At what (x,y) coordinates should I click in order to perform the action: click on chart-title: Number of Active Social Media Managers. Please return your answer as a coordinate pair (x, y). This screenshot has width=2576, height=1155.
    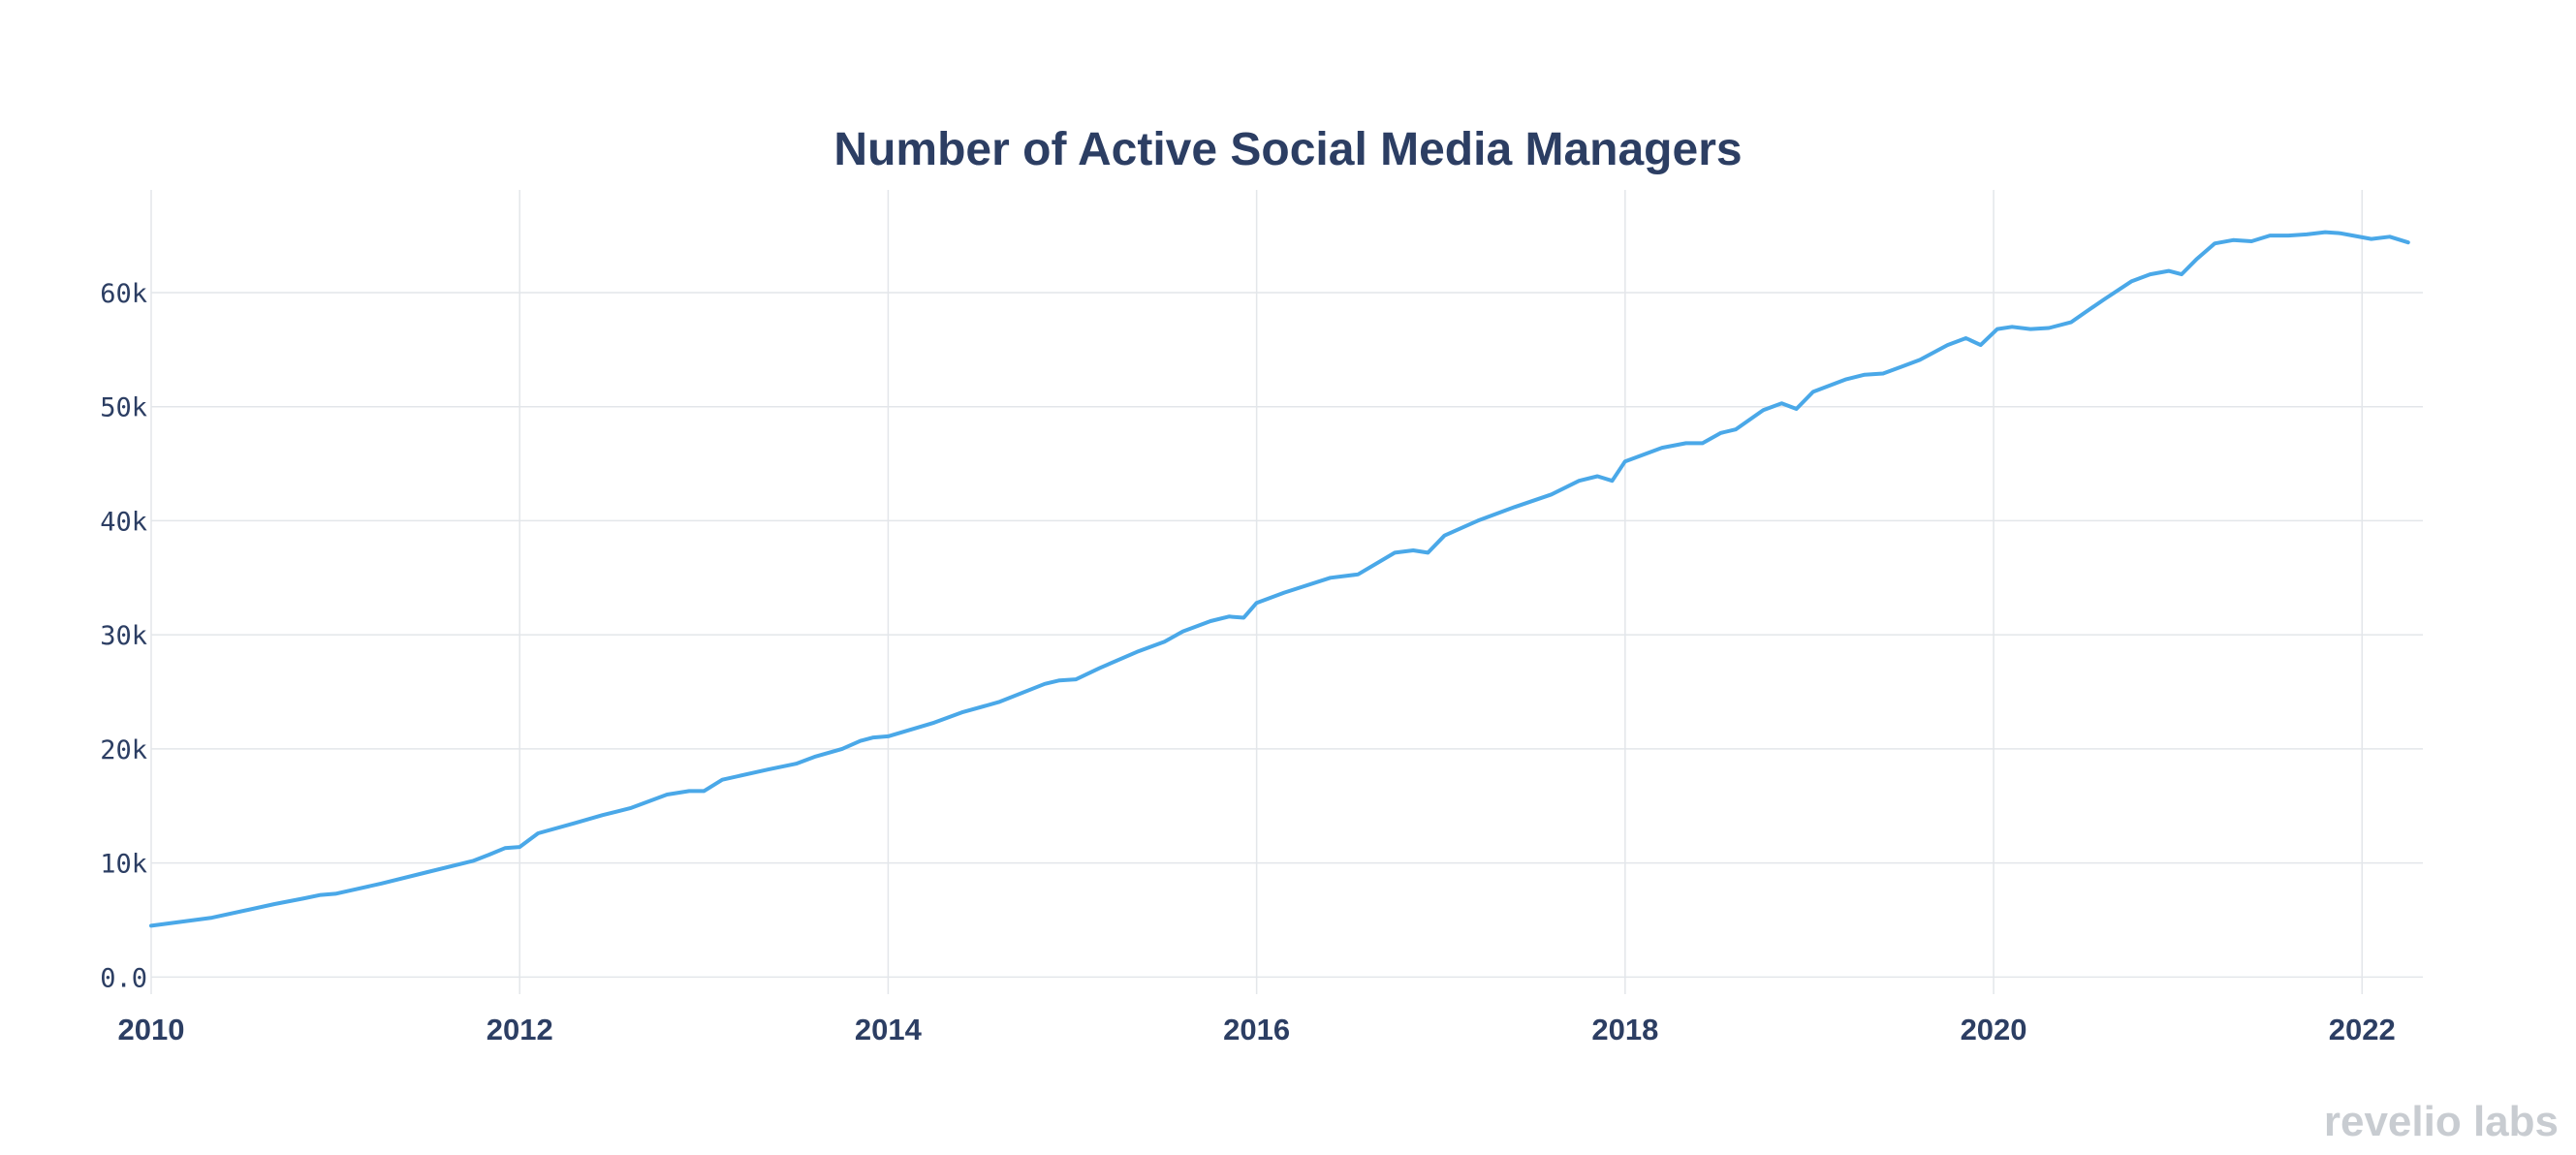
    Looking at the image, I should click on (1287, 149).